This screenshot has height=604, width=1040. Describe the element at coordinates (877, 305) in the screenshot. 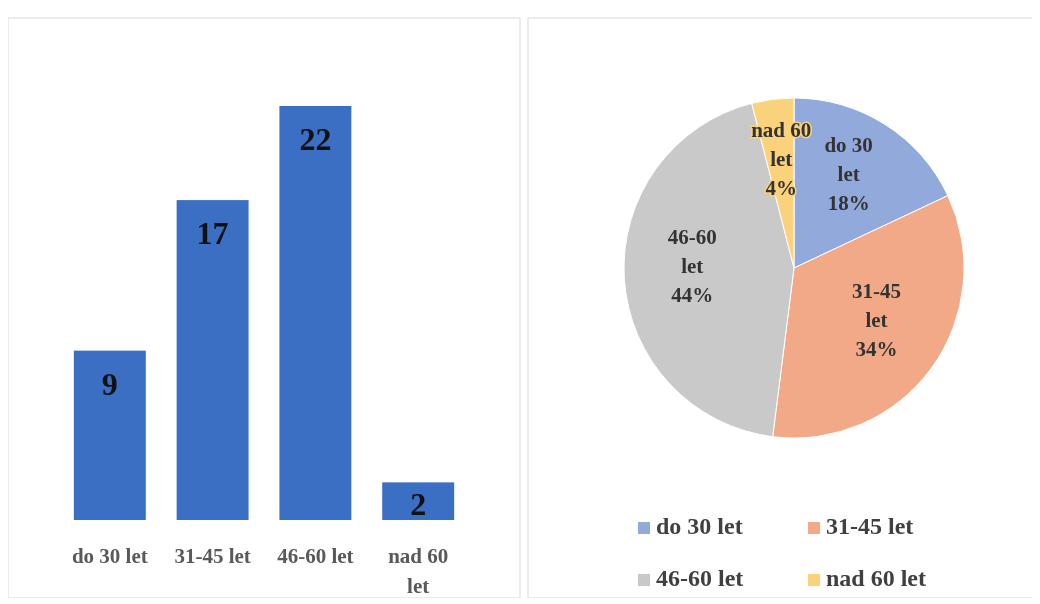

I see `slice-label: 31-45 let` at that location.